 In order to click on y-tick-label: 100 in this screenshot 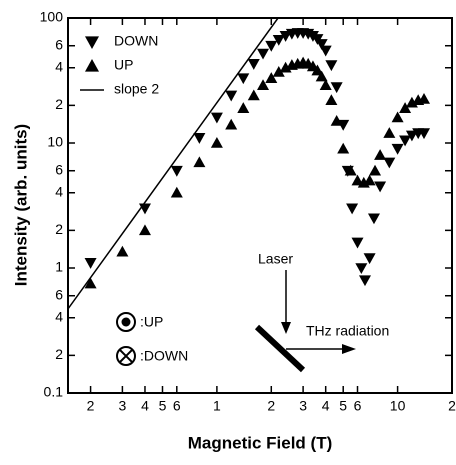, I will do `click(52, 17)`.